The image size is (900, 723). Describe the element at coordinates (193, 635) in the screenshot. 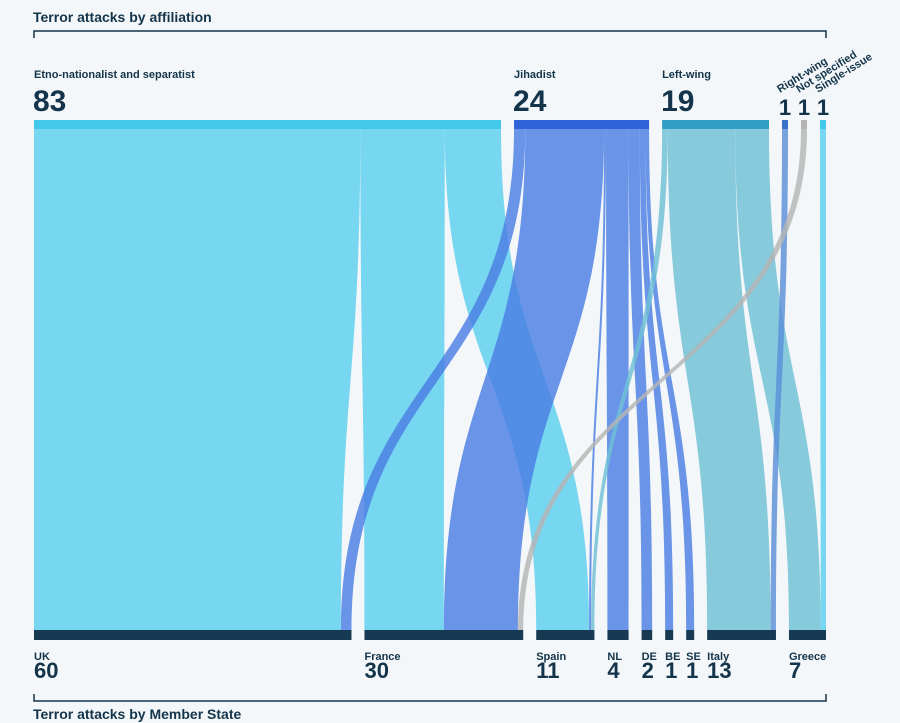

I see `target-bar-uk` at that location.